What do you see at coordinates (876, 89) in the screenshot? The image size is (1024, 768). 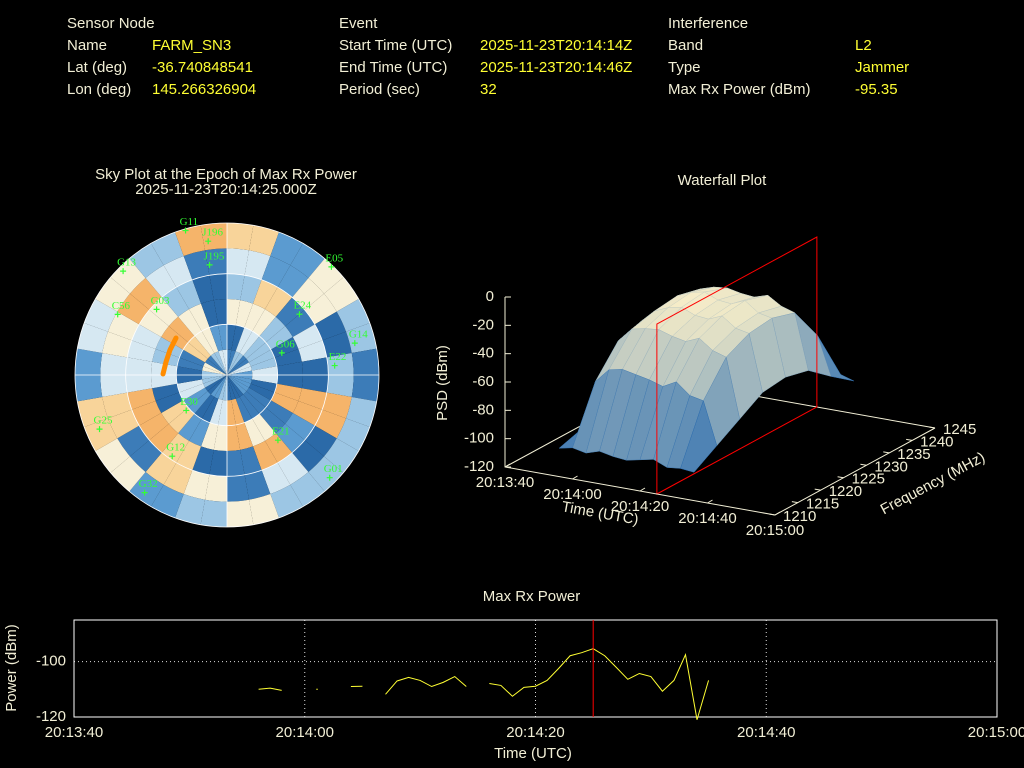 I see `field-value: -95.35` at bounding box center [876, 89].